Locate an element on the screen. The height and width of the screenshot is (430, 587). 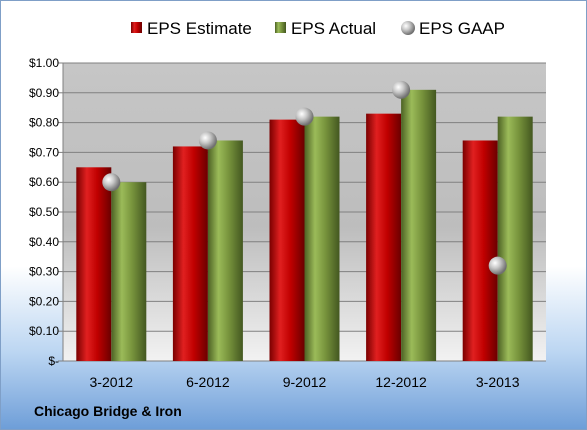
y-tick-label: $0.50 is located at coordinates (44, 212).